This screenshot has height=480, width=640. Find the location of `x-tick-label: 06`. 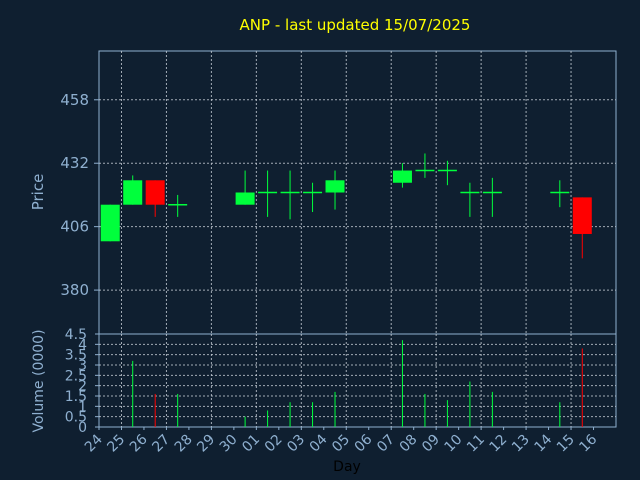

x-tick-label: 06 is located at coordinates (364, 443).